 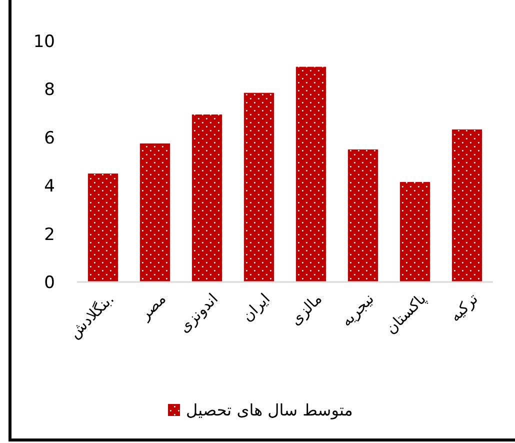 I want to click on y-tick-label: 10, so click(x=44, y=42).